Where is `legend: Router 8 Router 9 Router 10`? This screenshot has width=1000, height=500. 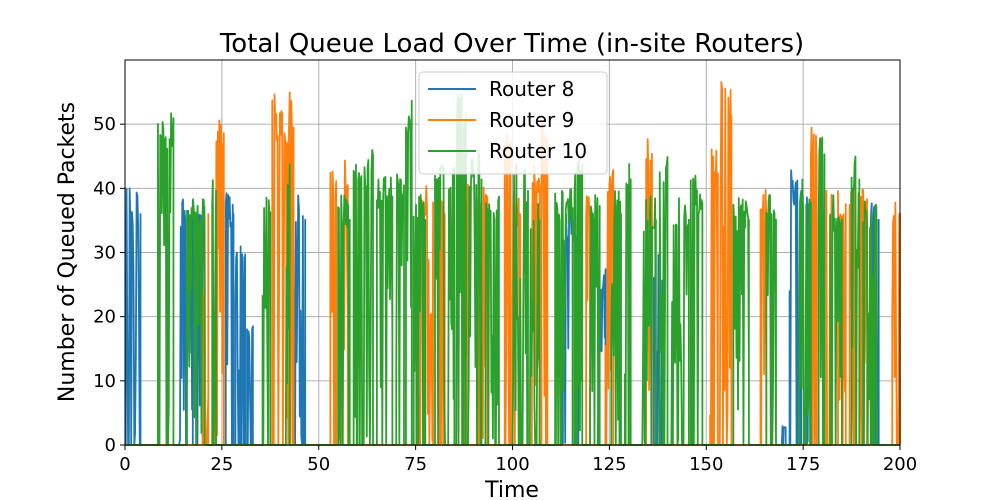
legend: Router 8 Router 9 Router 10 is located at coordinates (513, 123).